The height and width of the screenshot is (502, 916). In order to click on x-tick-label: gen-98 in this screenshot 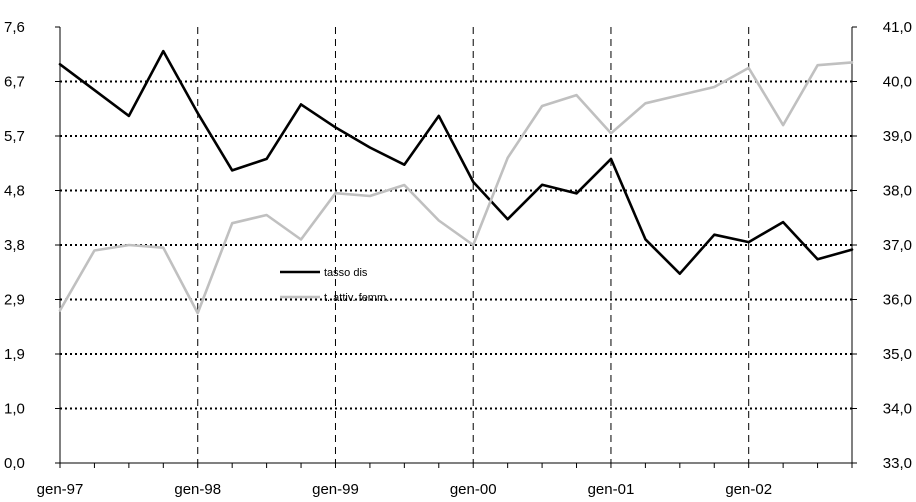, I will do `click(197, 489)`.